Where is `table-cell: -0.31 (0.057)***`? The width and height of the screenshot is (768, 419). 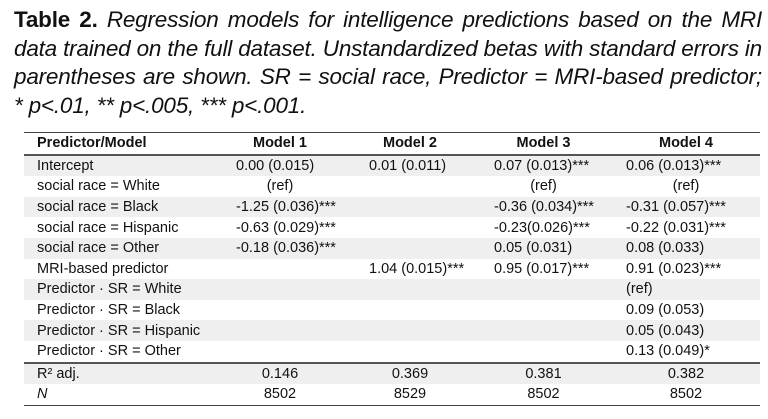
table-cell: -0.31 (0.057)*** is located at coordinates (686, 207).